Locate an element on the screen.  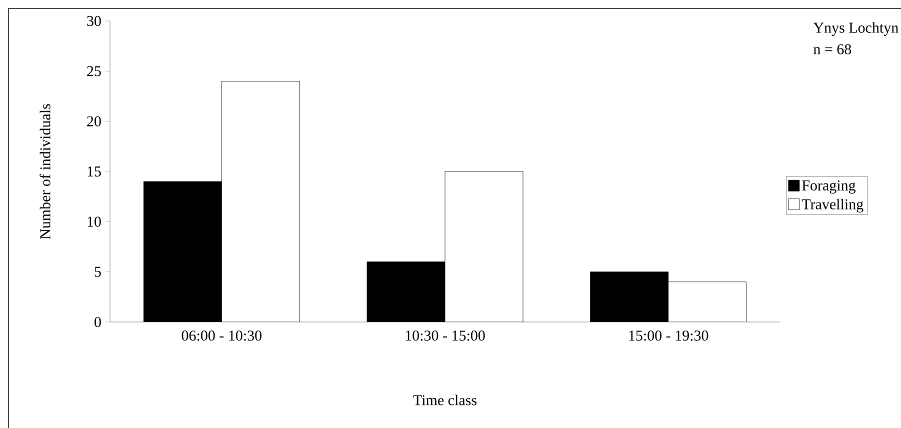
x-tick-label: 10:30 - 15:00 is located at coordinates (445, 335).